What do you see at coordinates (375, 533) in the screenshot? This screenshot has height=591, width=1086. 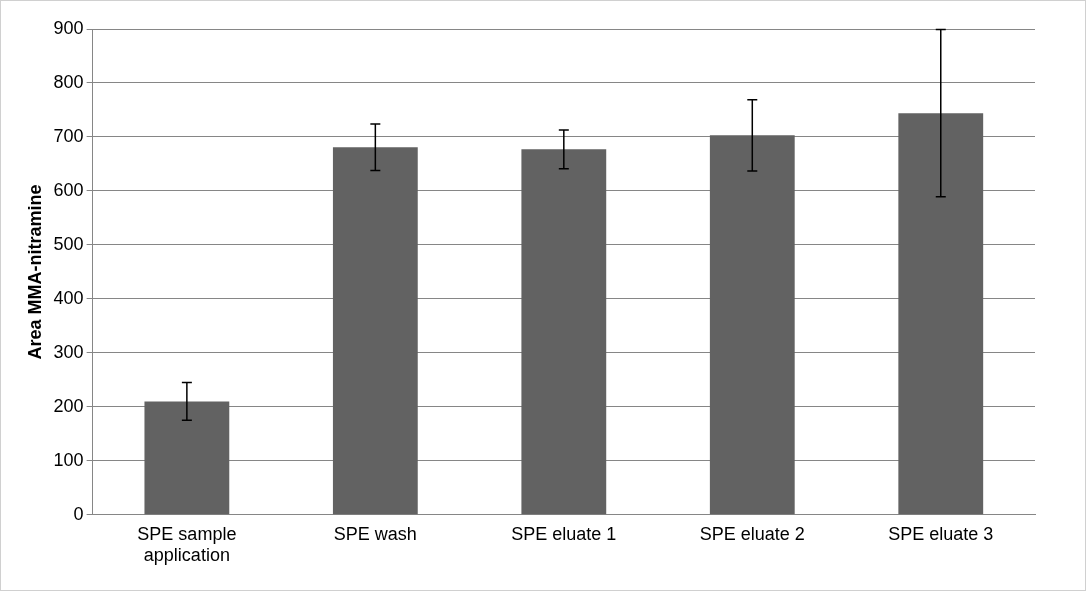 I see `x-tick-label: SPE wash` at bounding box center [375, 533].